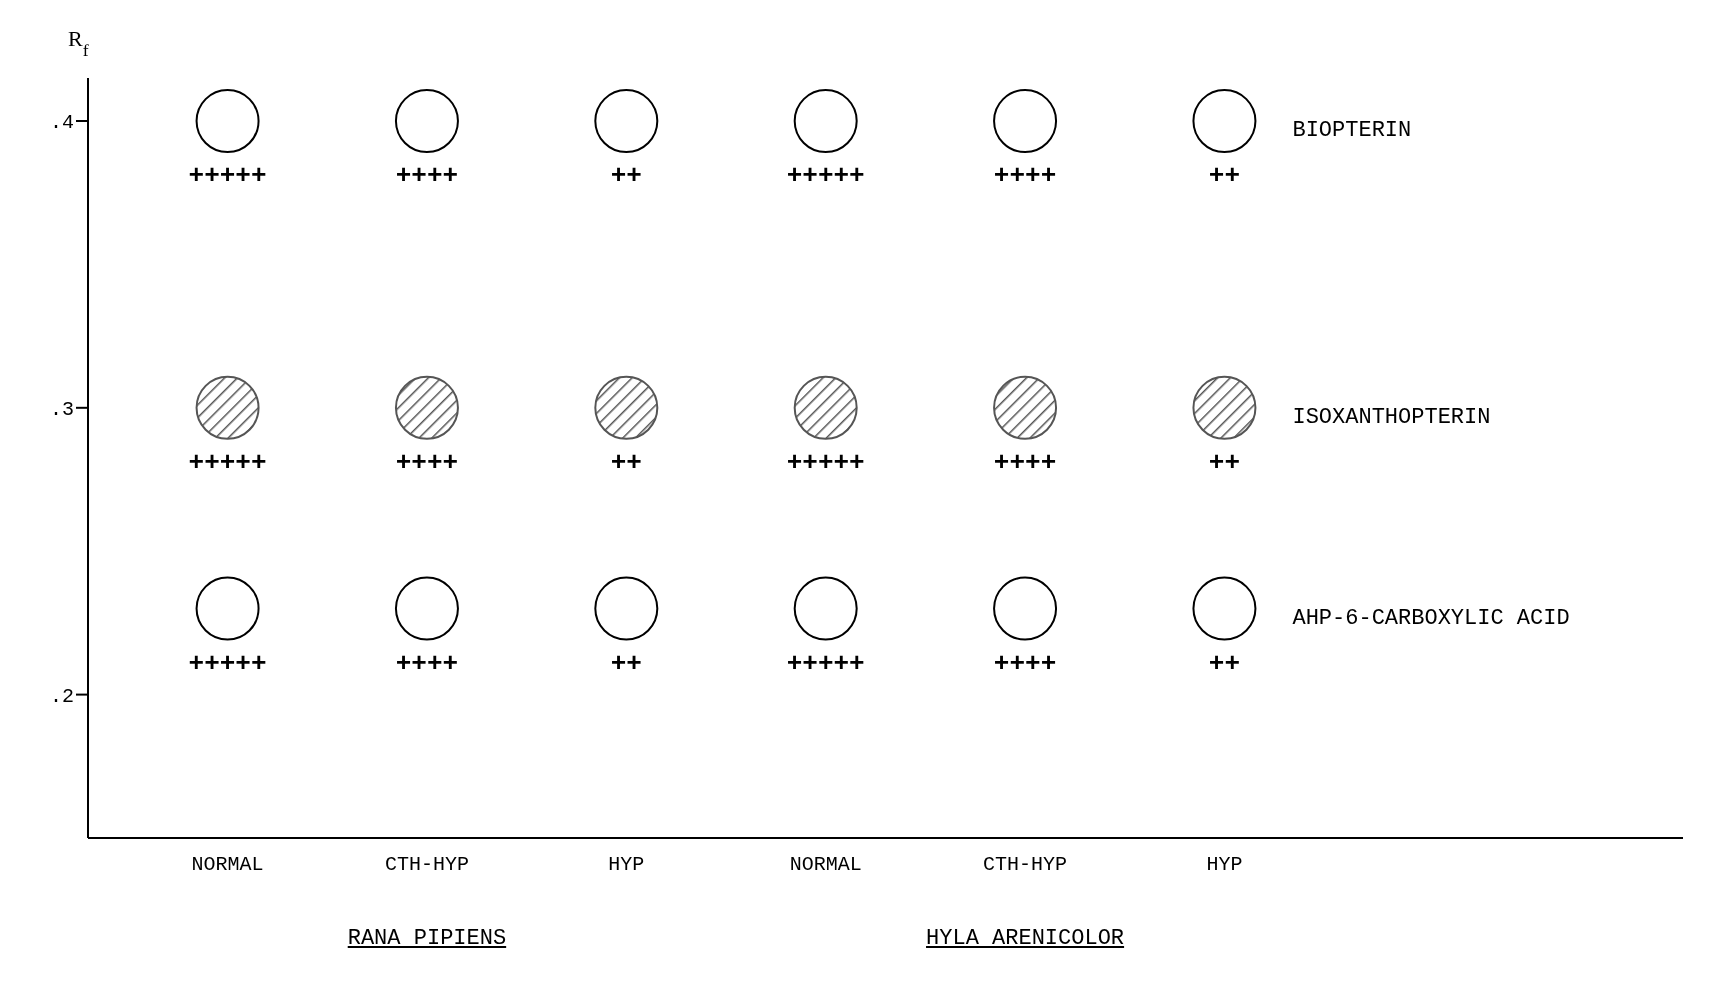 The height and width of the screenshot is (997, 1711). Describe the element at coordinates (61, 123) in the screenshot. I see `y-tick-label: .4` at that location.